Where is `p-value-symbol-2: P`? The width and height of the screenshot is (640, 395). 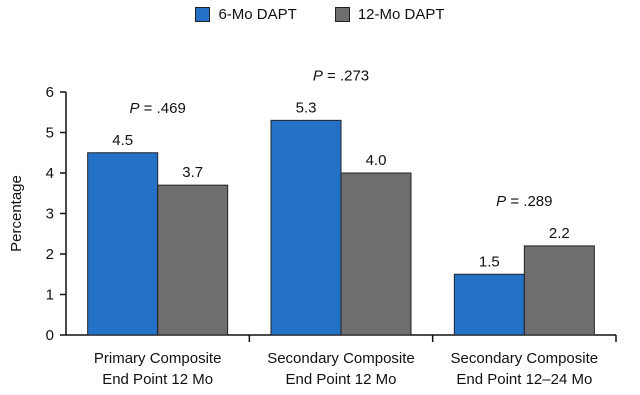 p-value-symbol-2: P is located at coordinates (501, 201).